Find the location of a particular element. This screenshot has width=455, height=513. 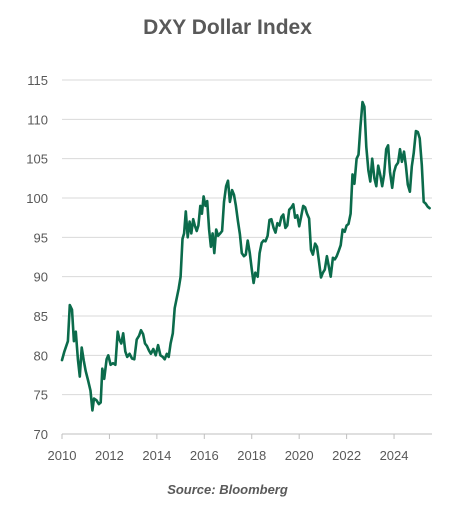

y-axis-ticks: 70 75 80 85 90 95 100 105 110 115 is located at coordinates (37, 257).